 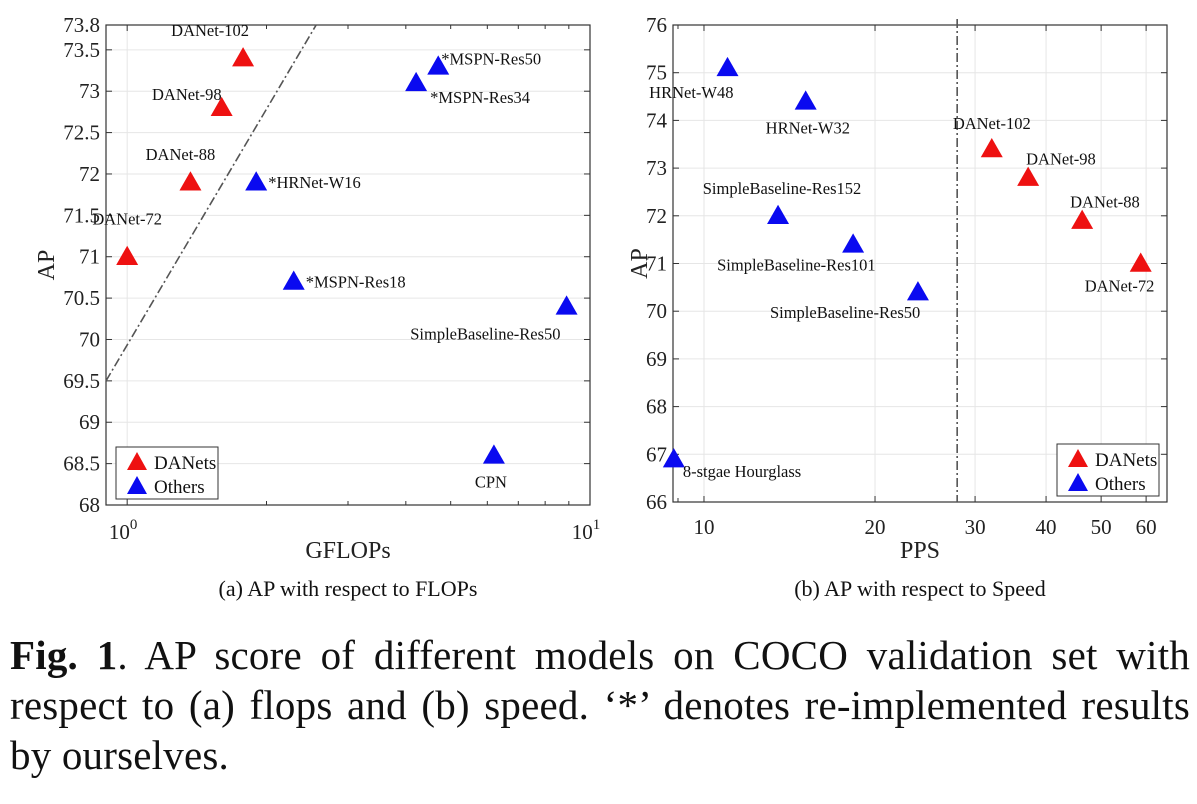 What do you see at coordinates (1101, 527) in the screenshot?
I see `x-tick-label: 50` at bounding box center [1101, 527].